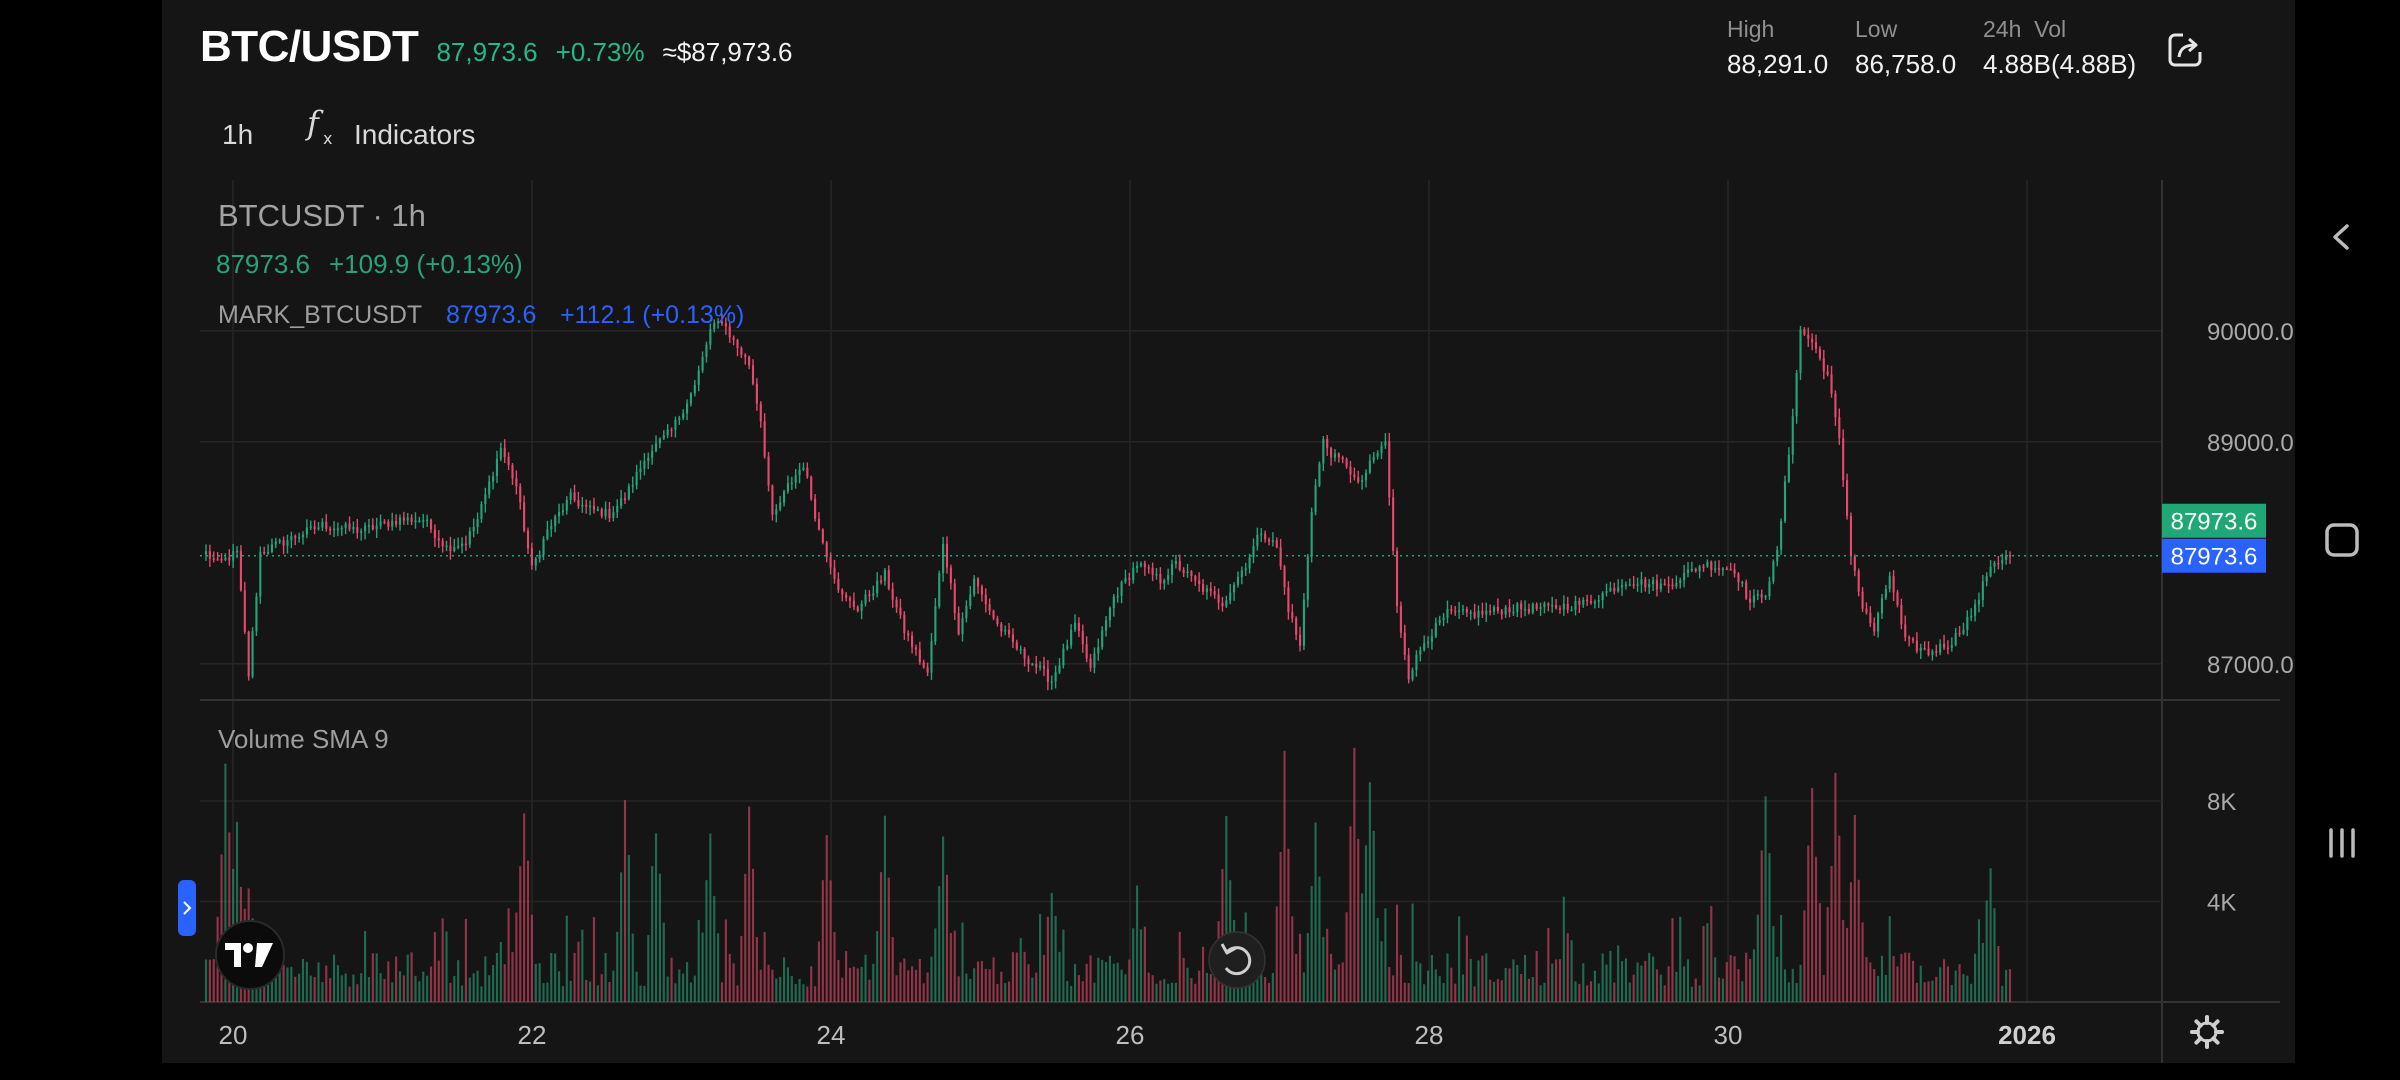 The height and width of the screenshot is (1080, 2400). Describe the element at coordinates (2221, 902) in the screenshot. I see `volume-y-tick-label: 4K` at that location.